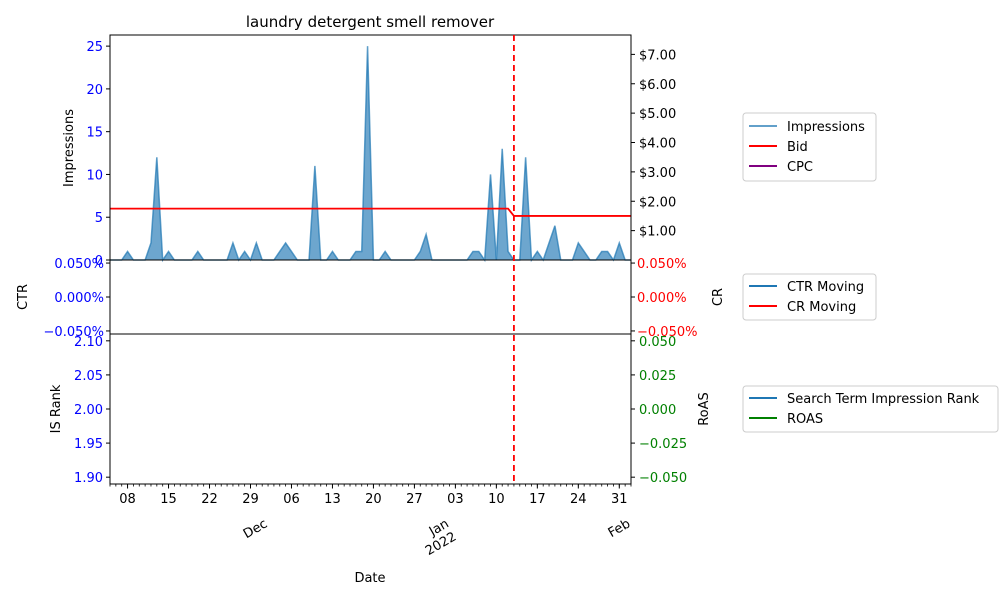 This screenshot has width=1000, height=600. What do you see at coordinates (414, 499) in the screenshot?
I see `x-tick-label: 27` at bounding box center [414, 499].